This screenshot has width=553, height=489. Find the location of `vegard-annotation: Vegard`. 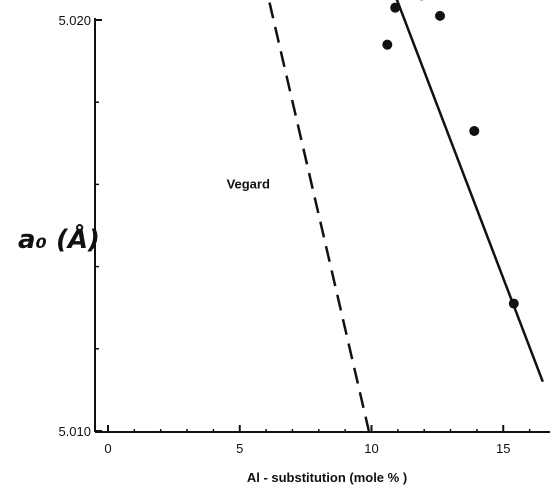

vegard-annotation: Vegard is located at coordinates (248, 184).